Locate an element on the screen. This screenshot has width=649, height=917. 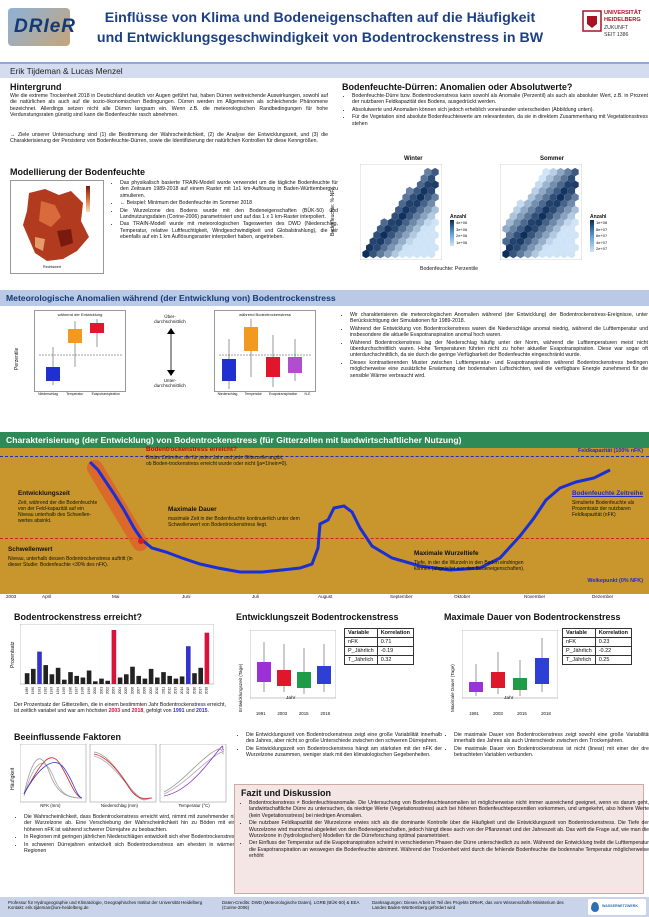
dauer-xlabels: 1991 2003 2015 2018 is located at coordinates (510, 713).